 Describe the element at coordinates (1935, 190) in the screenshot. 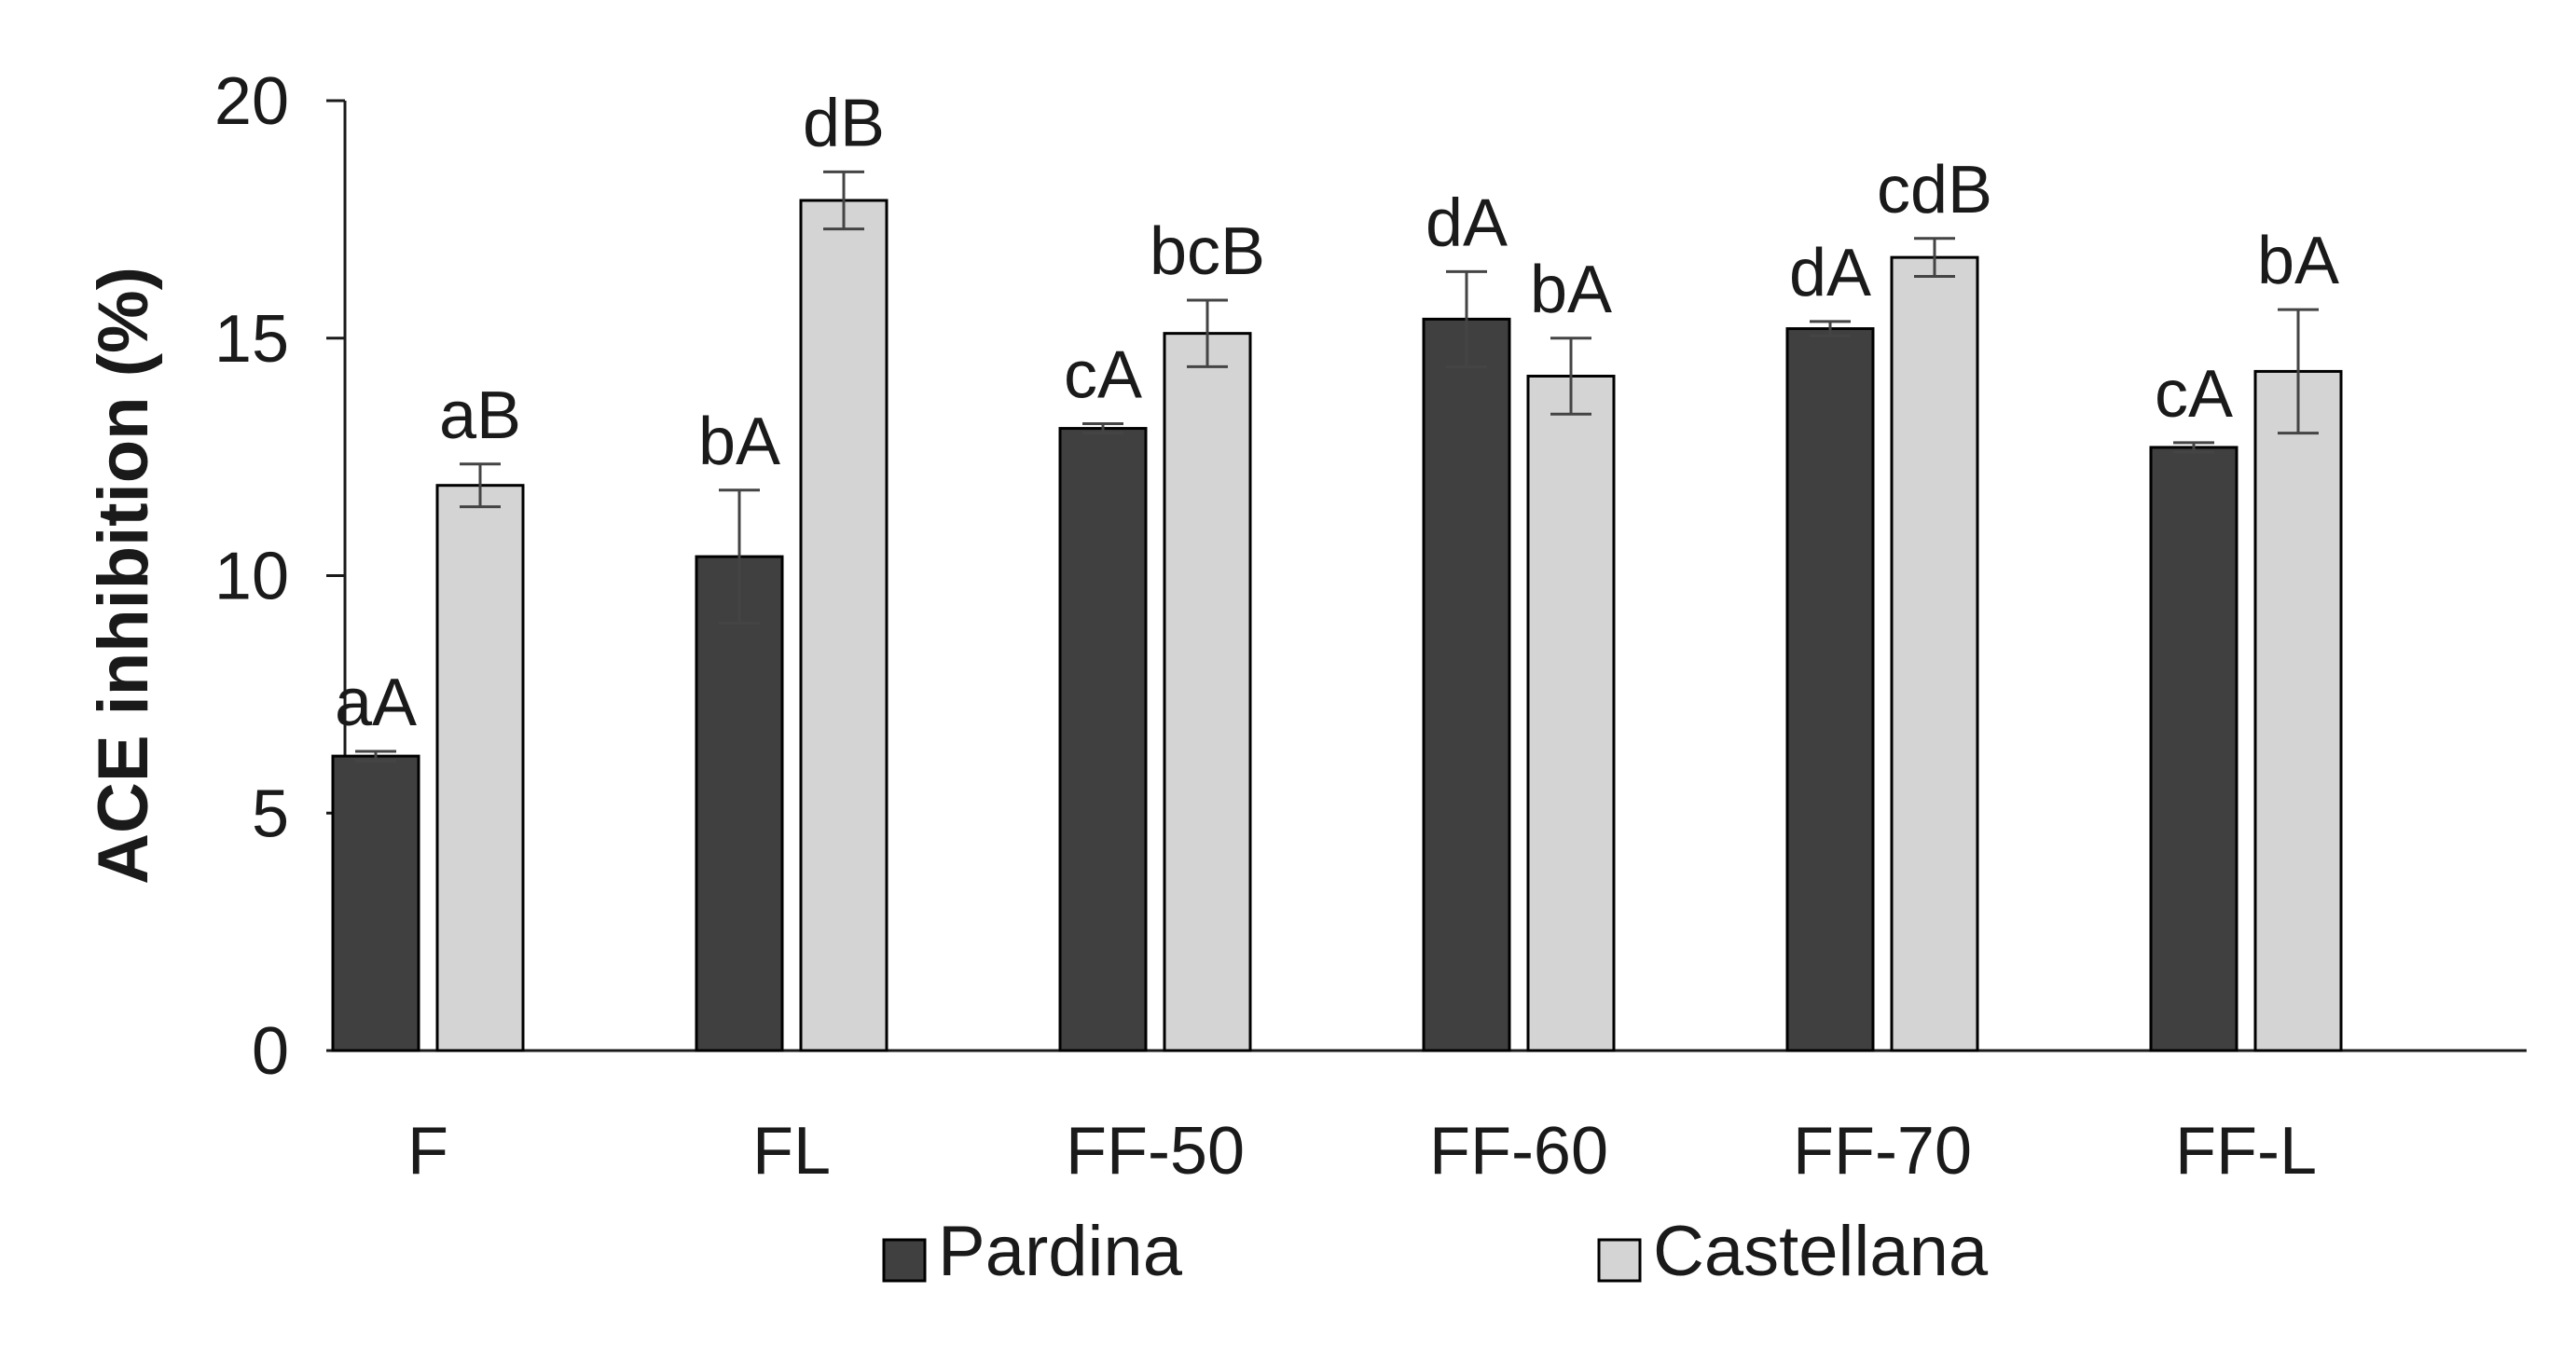

I see `significance-label: cdB` at that location.